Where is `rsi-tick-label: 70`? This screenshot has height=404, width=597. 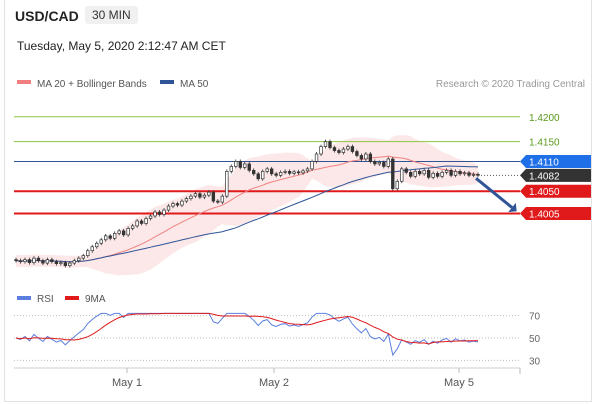 rsi-tick-label: 70 is located at coordinates (535, 317).